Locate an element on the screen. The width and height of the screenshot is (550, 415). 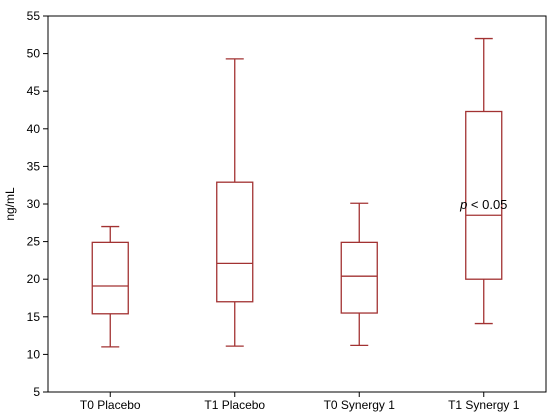
y-tick-label: 10 is located at coordinates (34, 354).